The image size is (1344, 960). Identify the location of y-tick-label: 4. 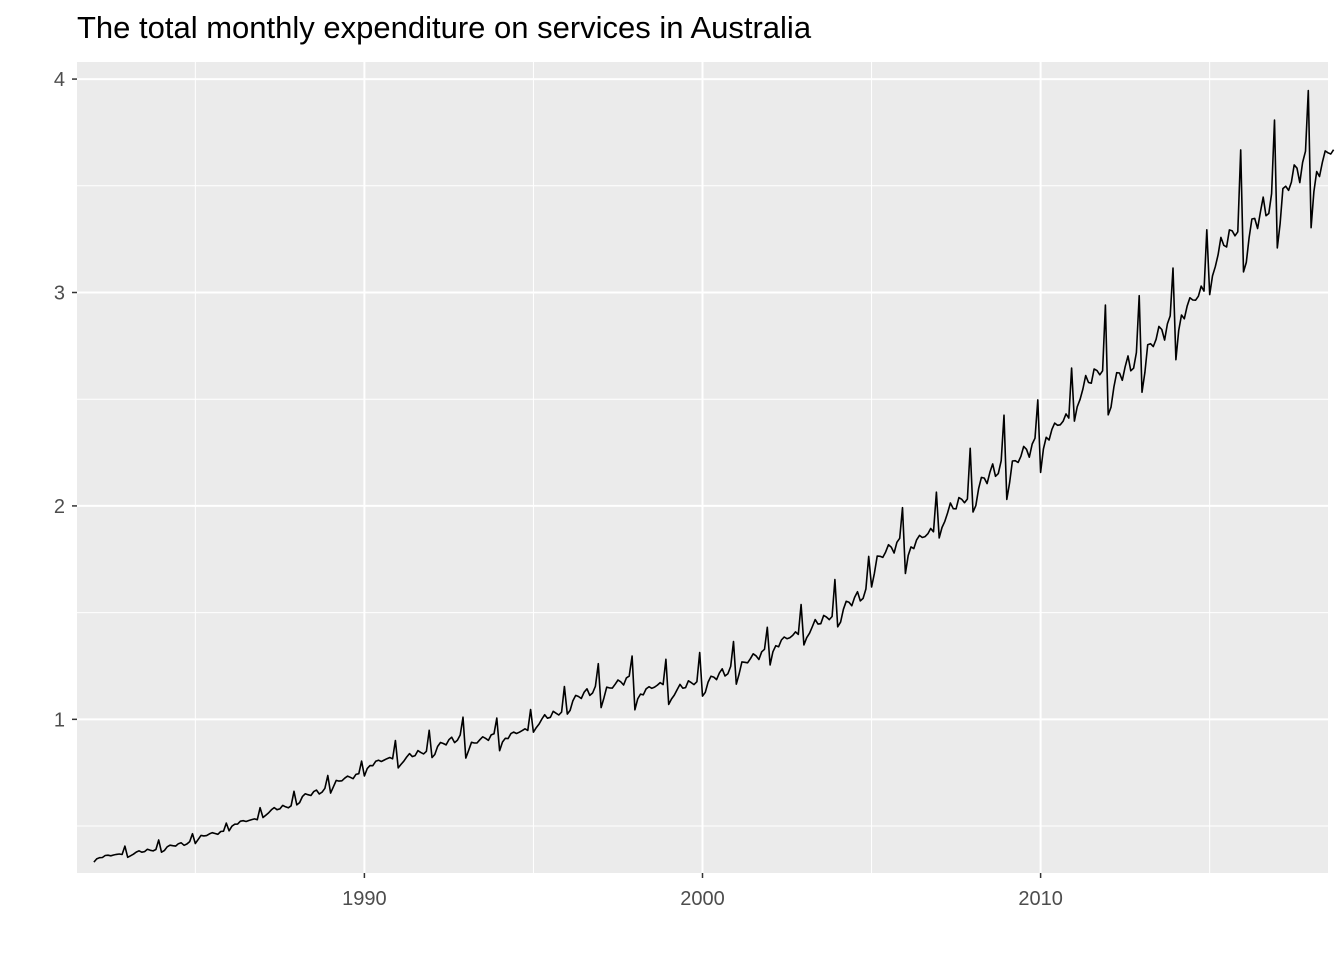
(59, 80).